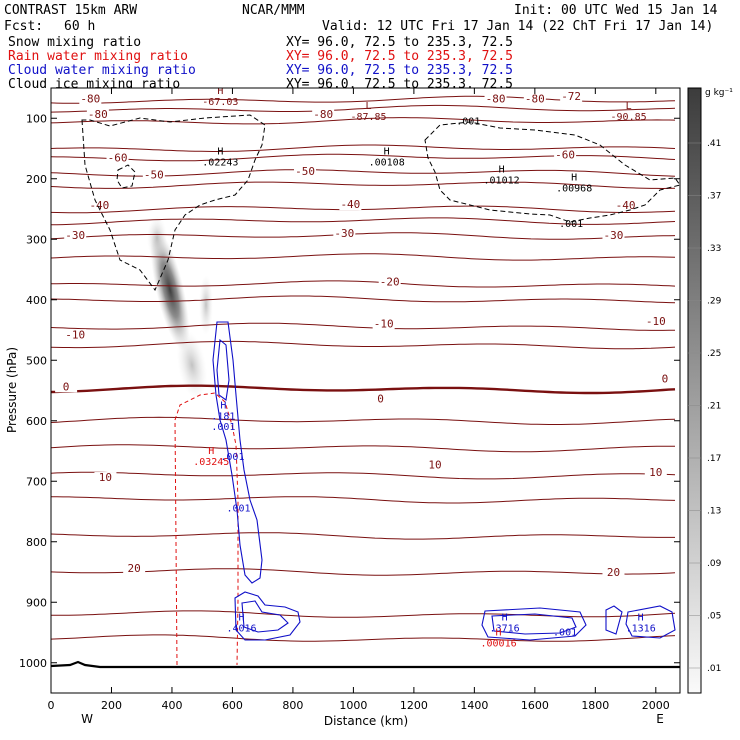 Image resolution: width=740 pixels, height=740 pixels. I want to click on extremum-value: -67.03, so click(220, 102).